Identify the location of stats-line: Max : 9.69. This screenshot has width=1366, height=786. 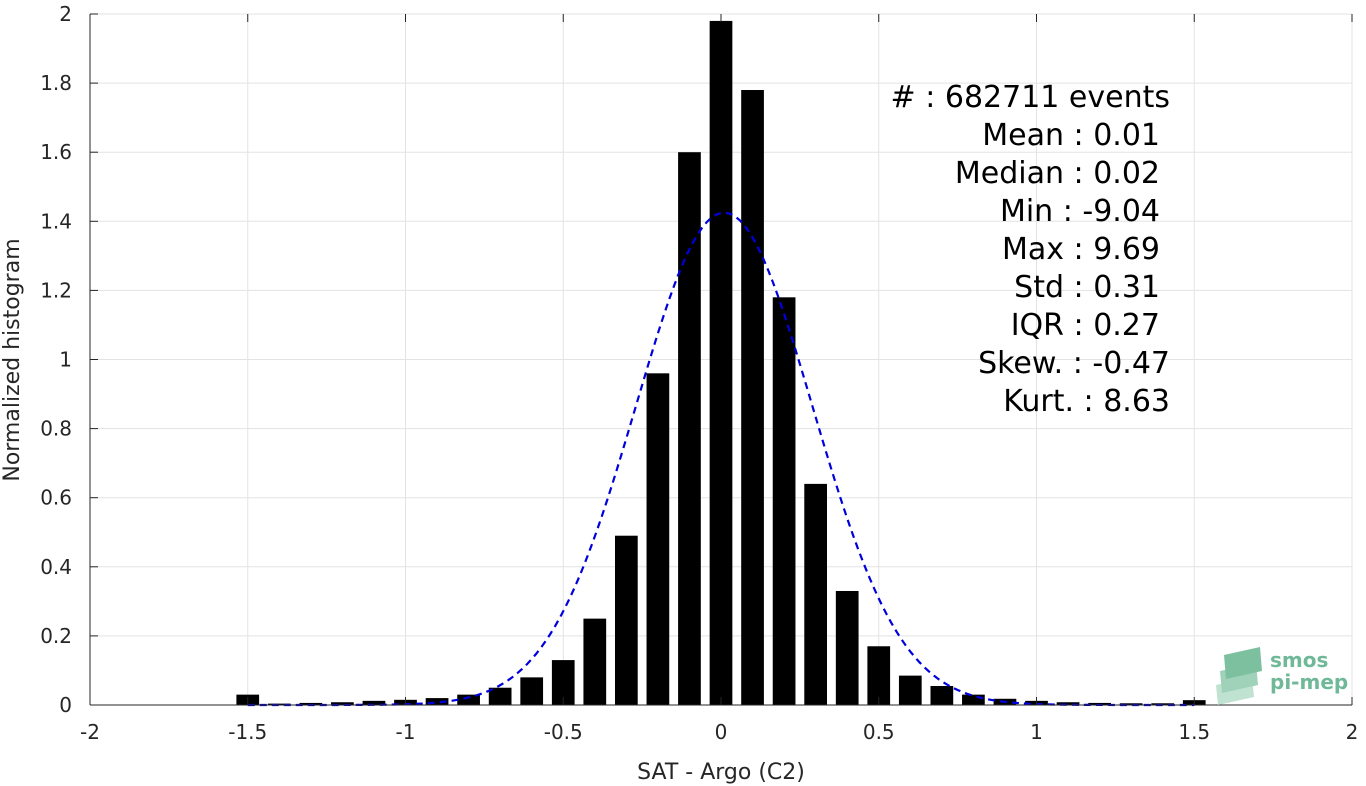
(1081, 249).